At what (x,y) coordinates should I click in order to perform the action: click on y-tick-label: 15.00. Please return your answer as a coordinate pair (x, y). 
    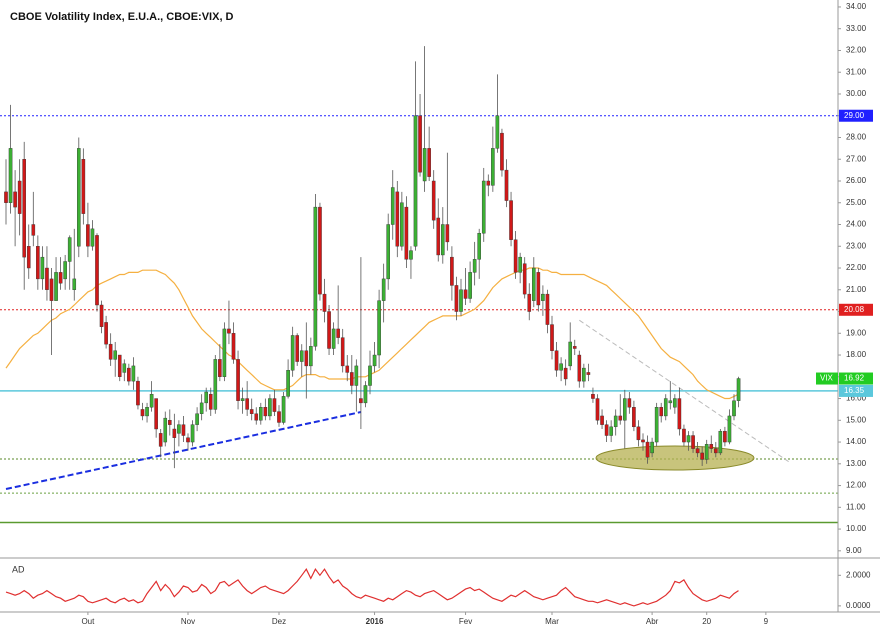
    Looking at the image, I should click on (856, 419).